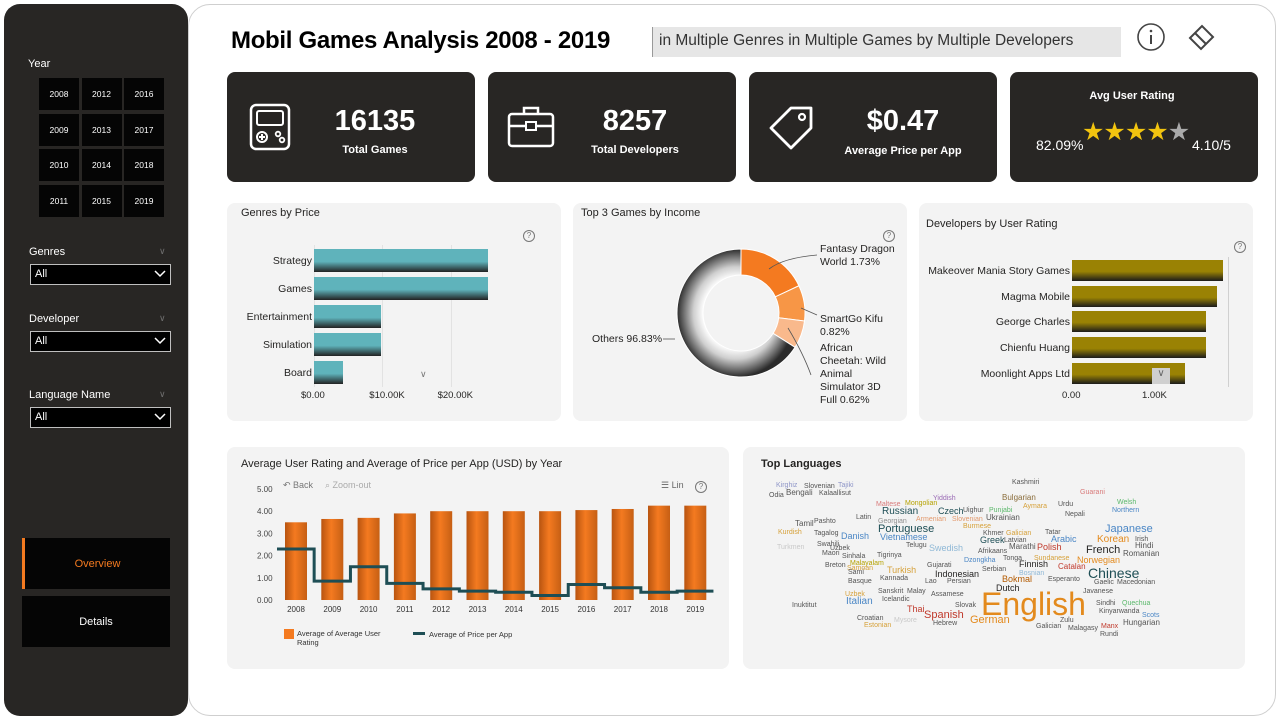 The width and height of the screenshot is (1280, 720). I want to click on developer-dropdown: All, so click(100, 341).